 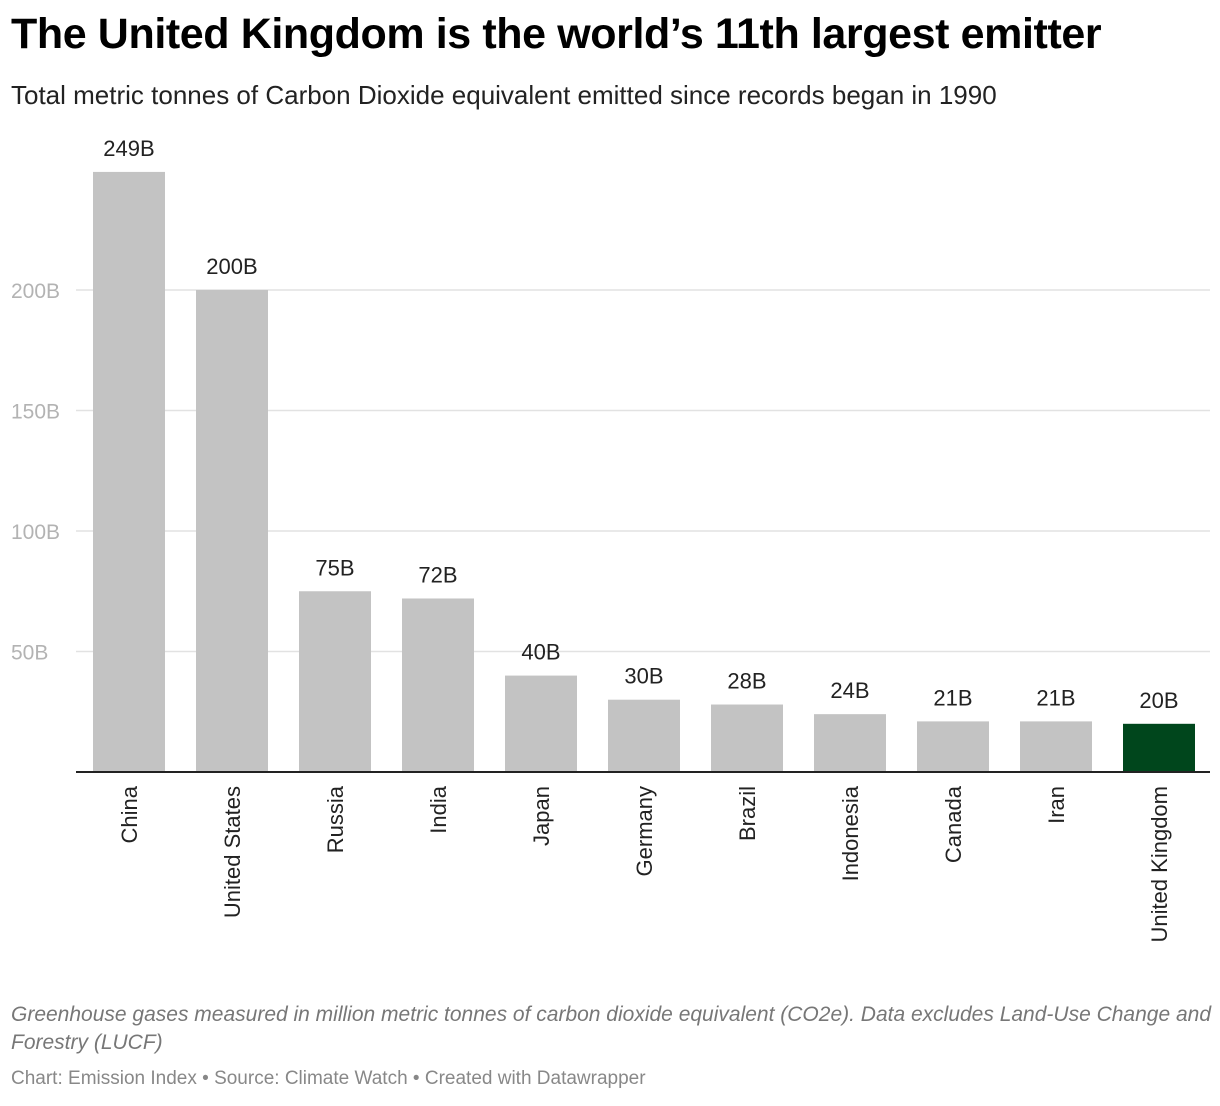 I want to click on bar-china, so click(x=129, y=471).